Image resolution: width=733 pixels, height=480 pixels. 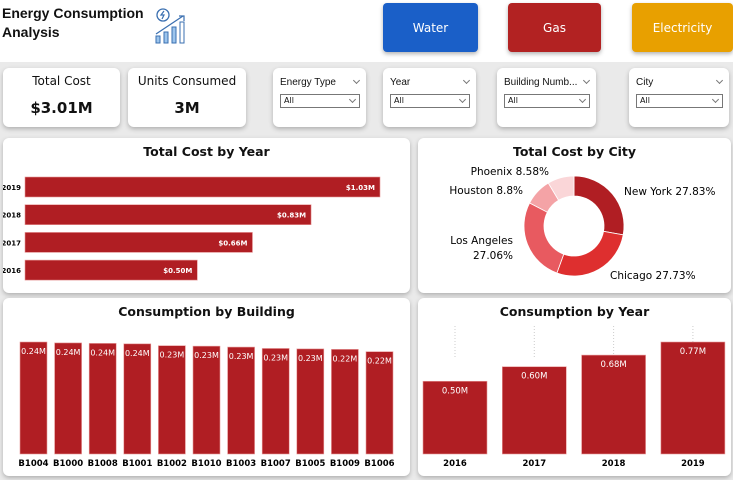 What do you see at coordinates (12, 243) in the screenshot?
I see `y-tick-label: 2017` at bounding box center [12, 243].